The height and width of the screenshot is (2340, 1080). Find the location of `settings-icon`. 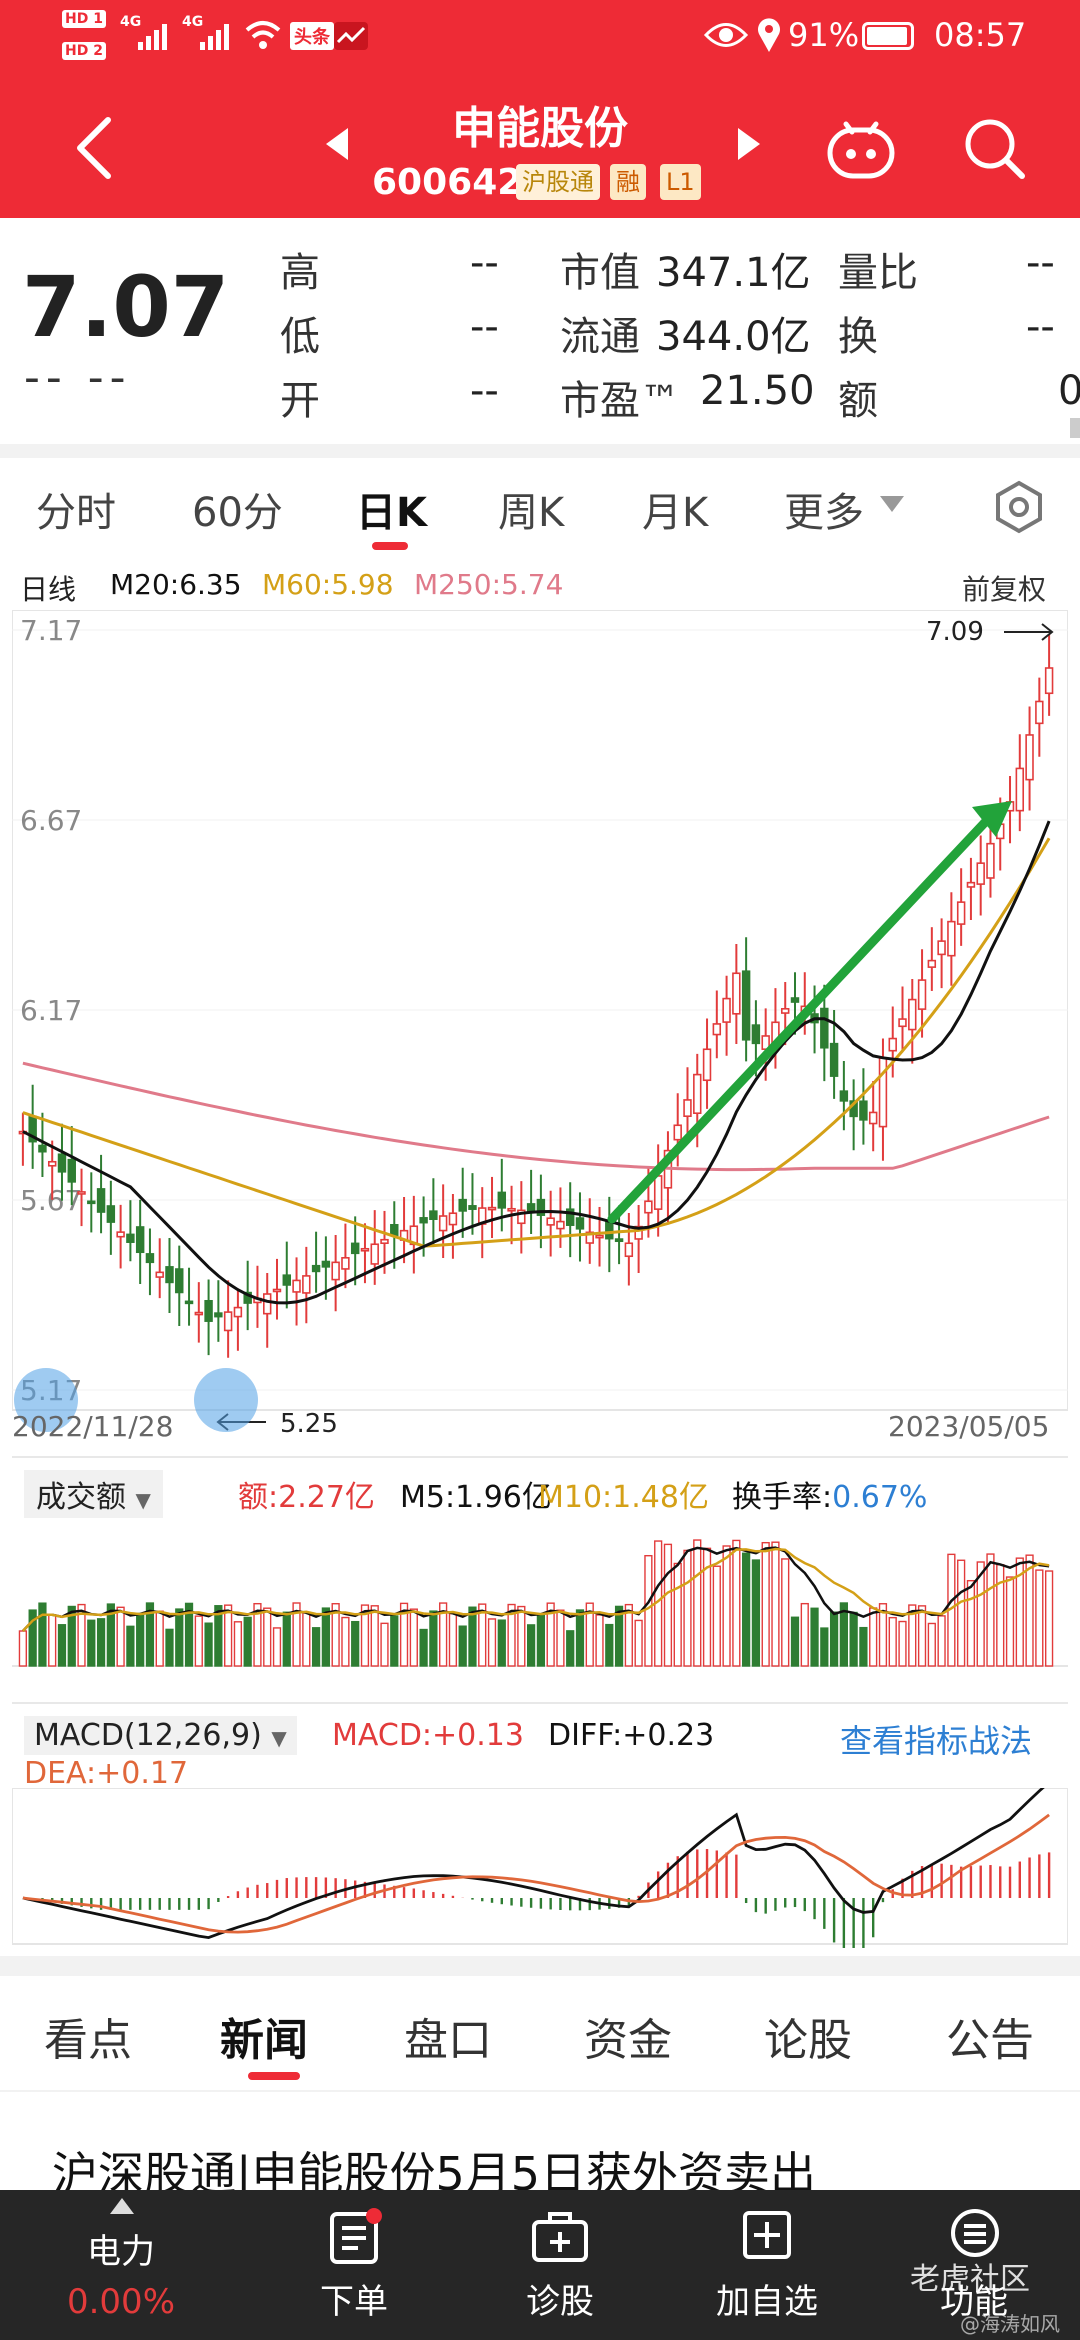

settings-icon is located at coordinates (1019, 507).